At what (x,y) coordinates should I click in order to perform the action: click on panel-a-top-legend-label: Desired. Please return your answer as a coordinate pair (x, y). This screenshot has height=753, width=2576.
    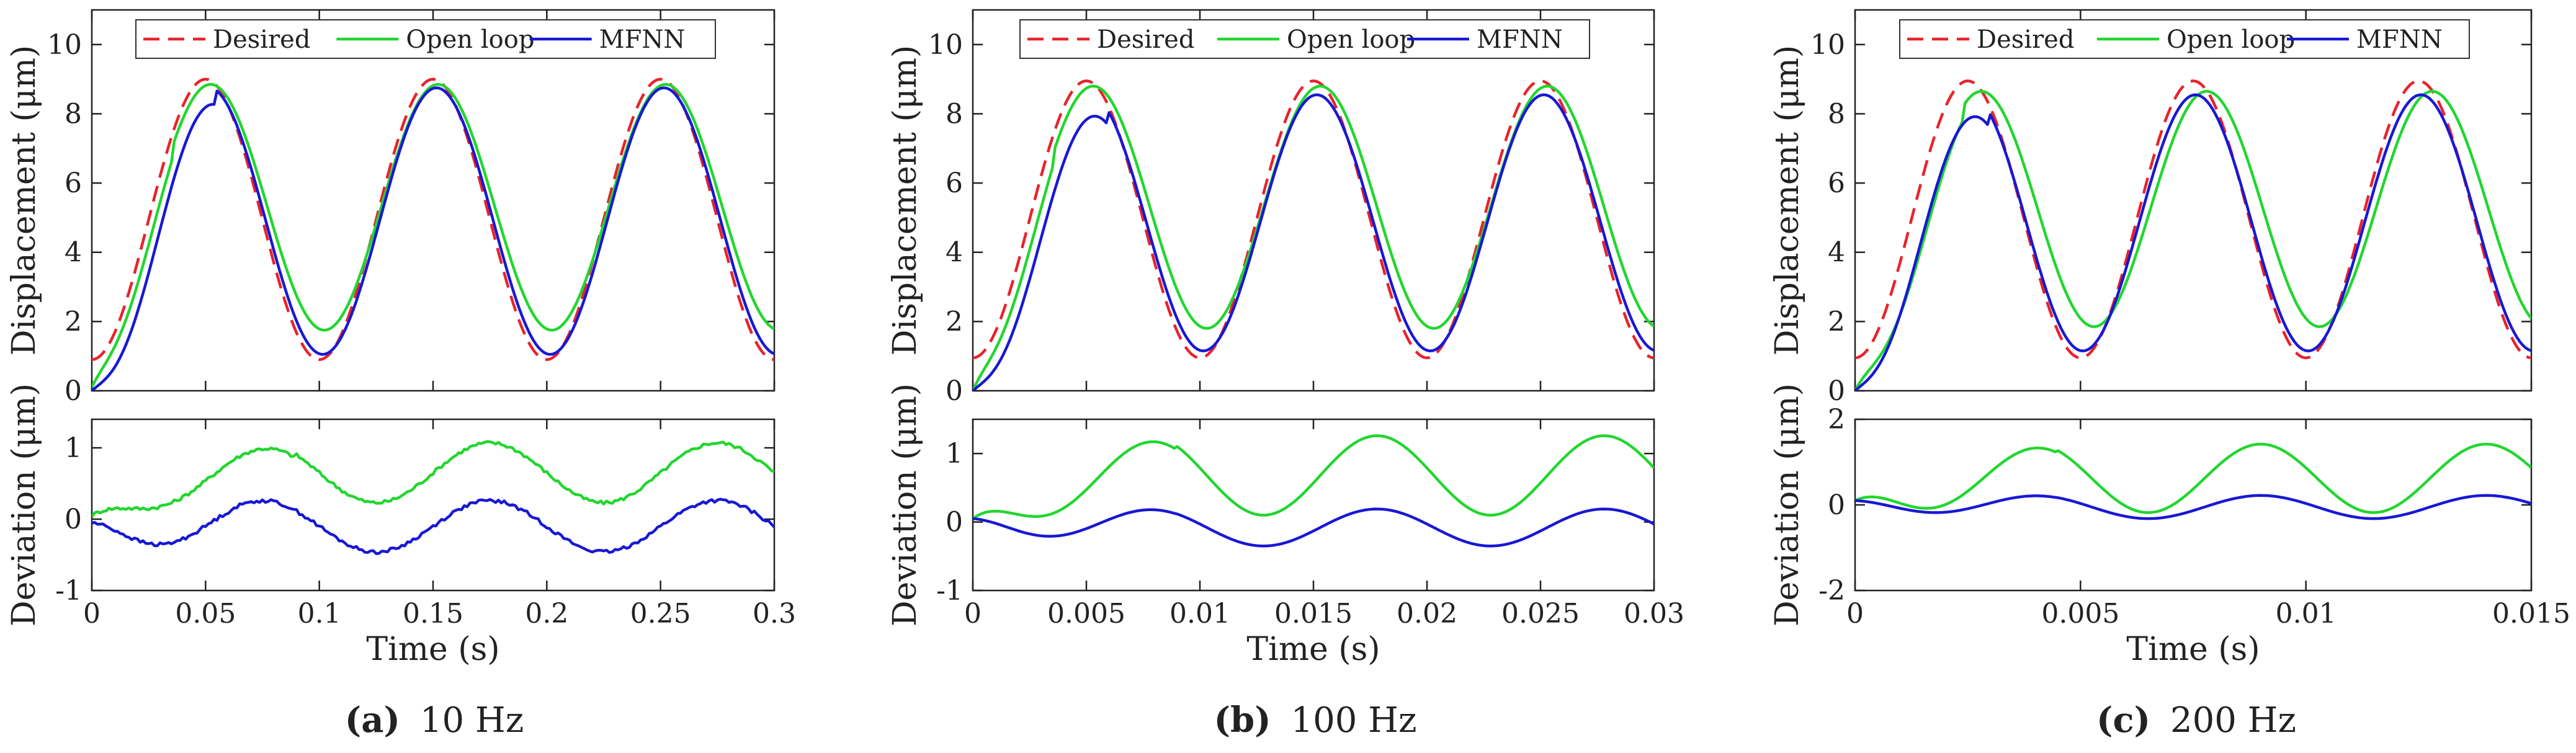
    Looking at the image, I should click on (261, 39).